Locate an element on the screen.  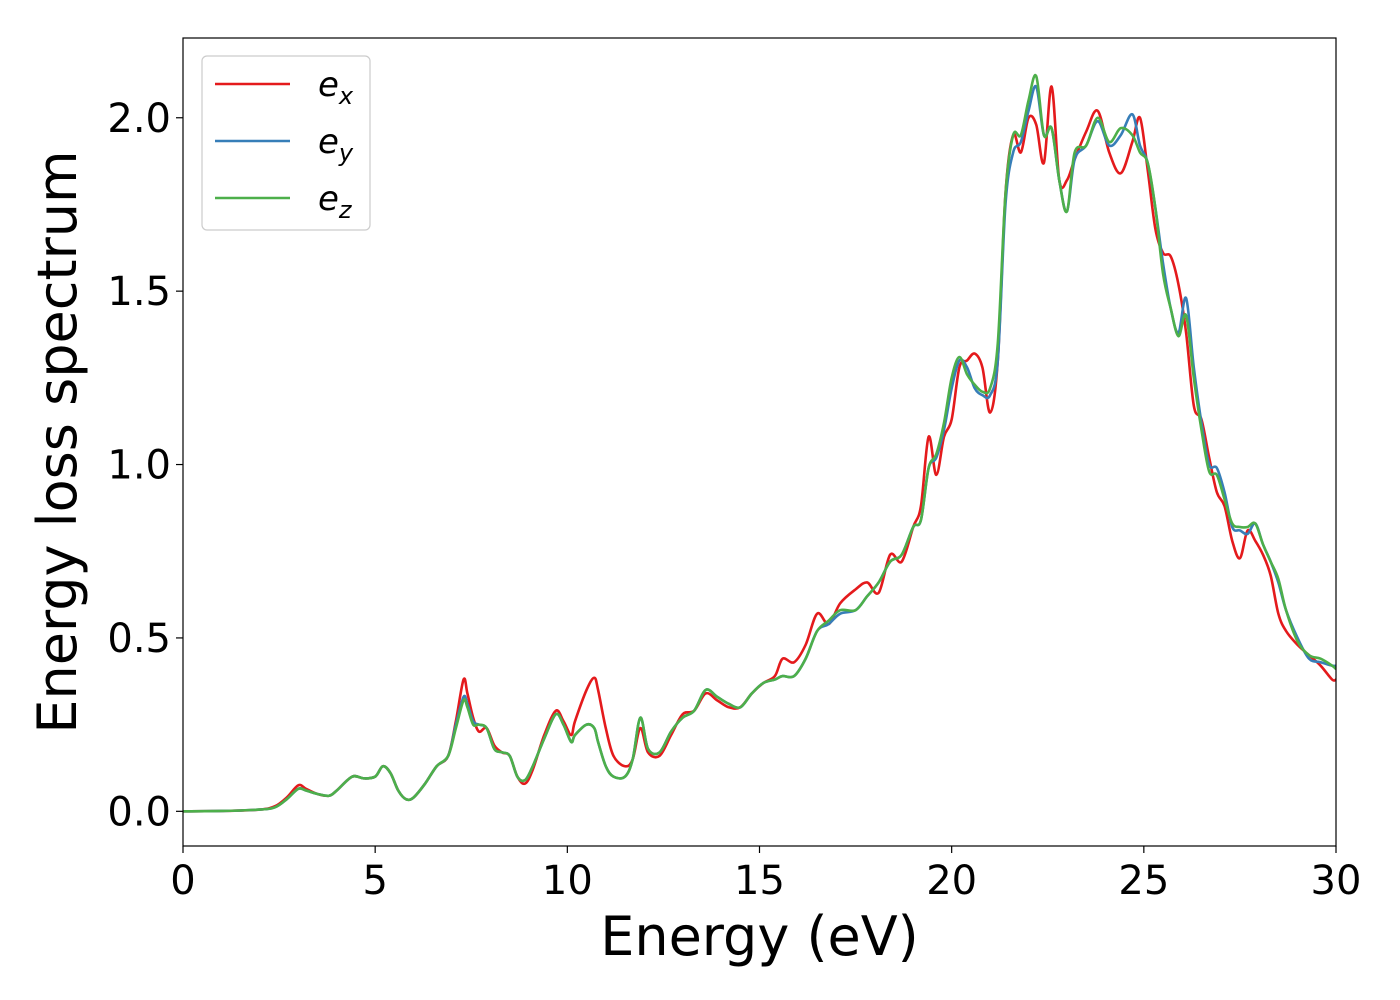
x-tick-label: 10 is located at coordinates (567, 881).